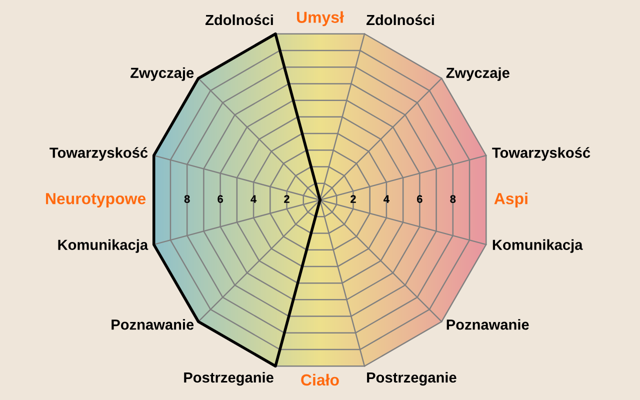 The height and width of the screenshot is (400, 640). What do you see at coordinates (221, 199) in the screenshot?
I see `text: 6` at bounding box center [221, 199].